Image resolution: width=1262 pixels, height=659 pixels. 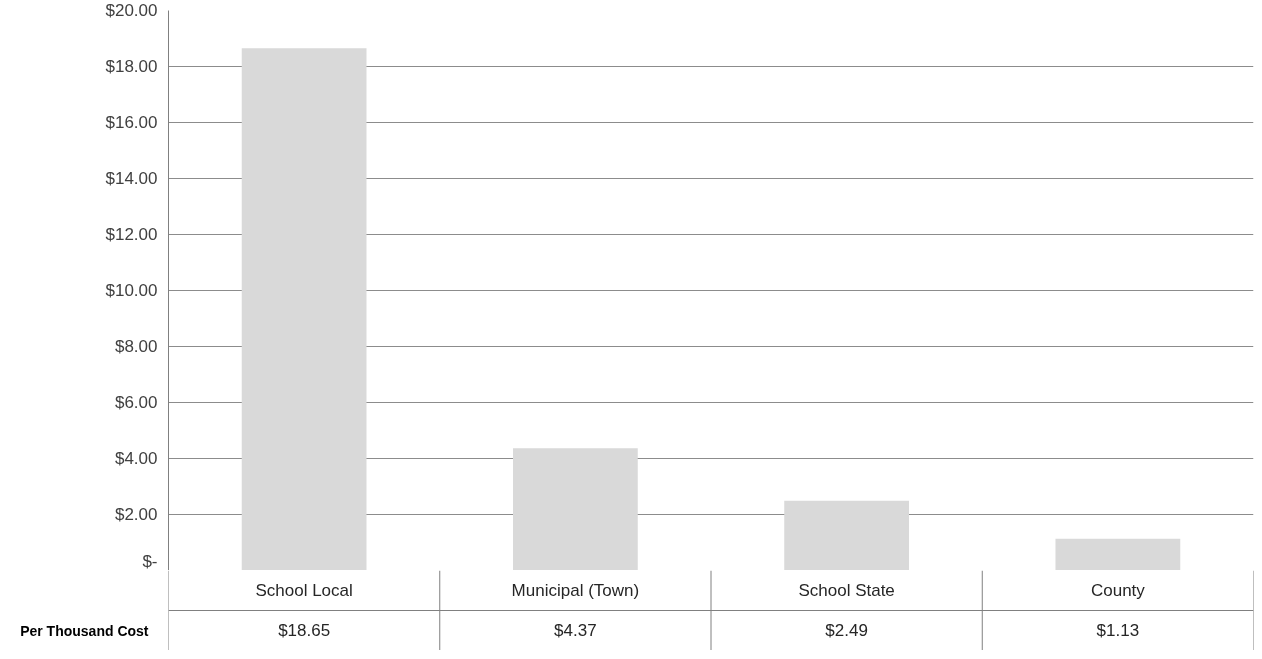 I want to click on y-tick-label: $-, so click(x=150, y=561).